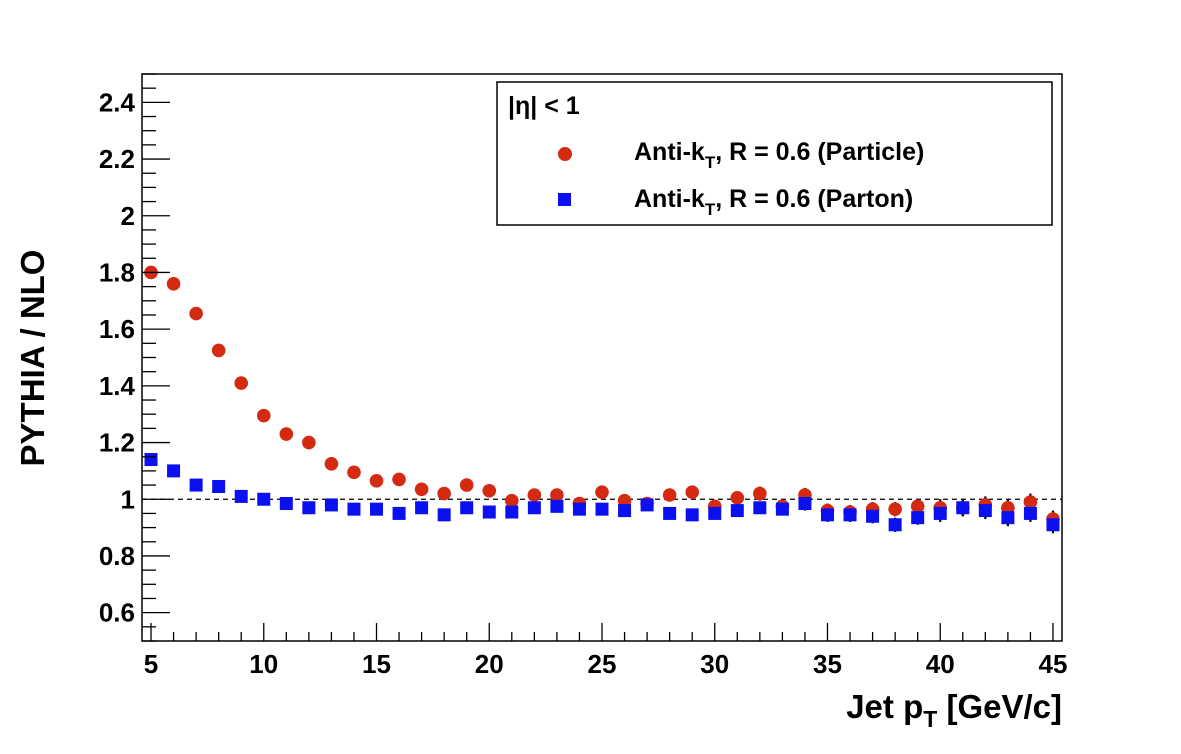  I want to click on y-tick-label: 0.8, so click(117, 556).